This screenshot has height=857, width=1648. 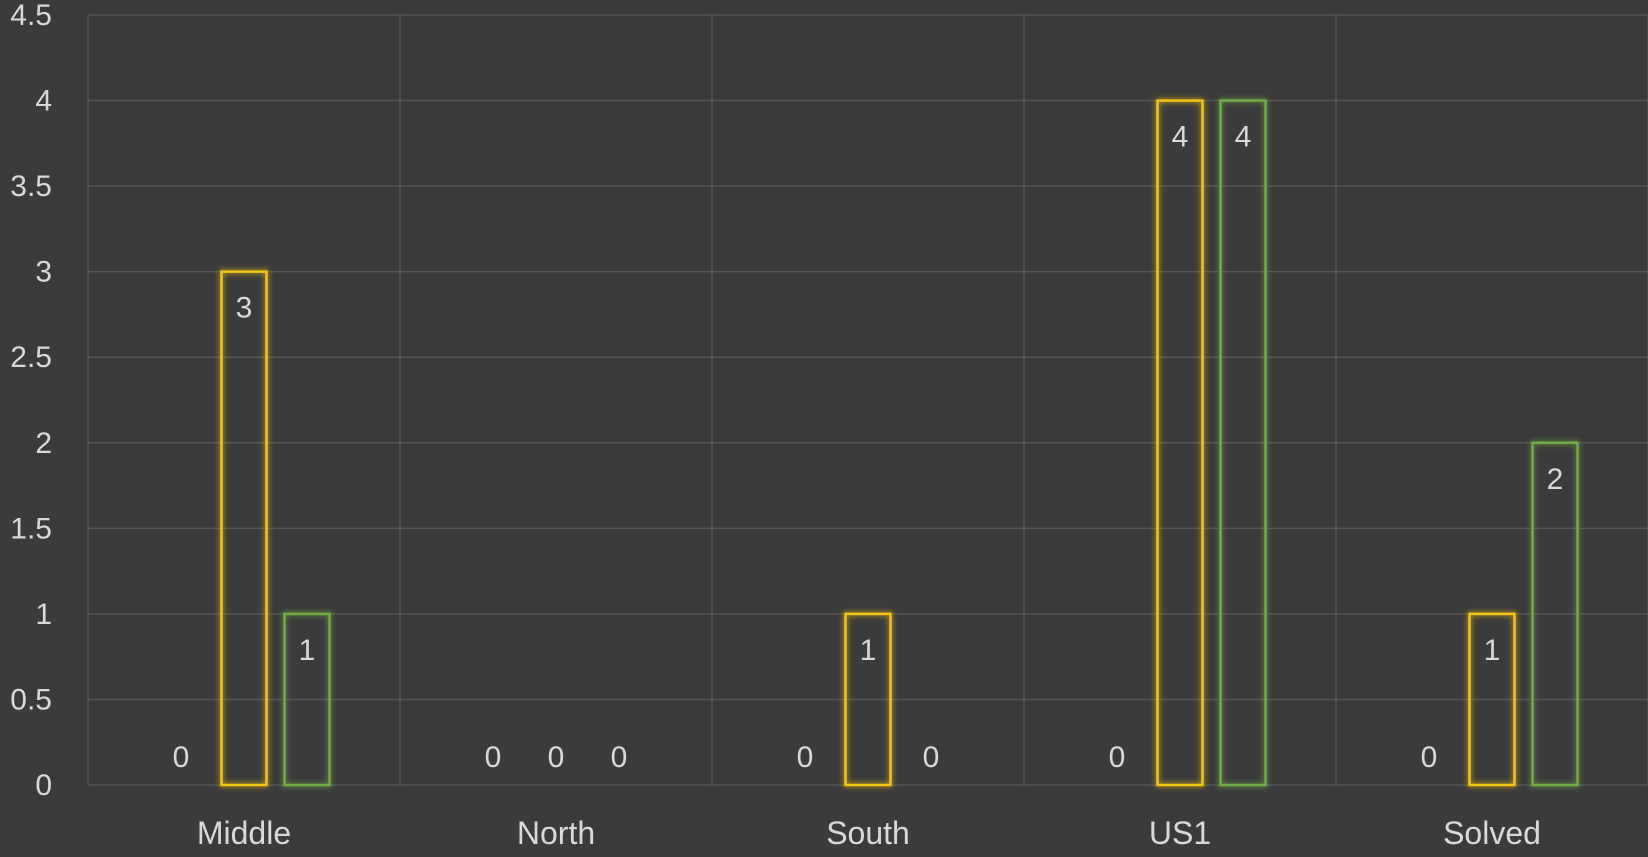 I want to click on y-tick-label: 4.5, so click(x=31, y=16).